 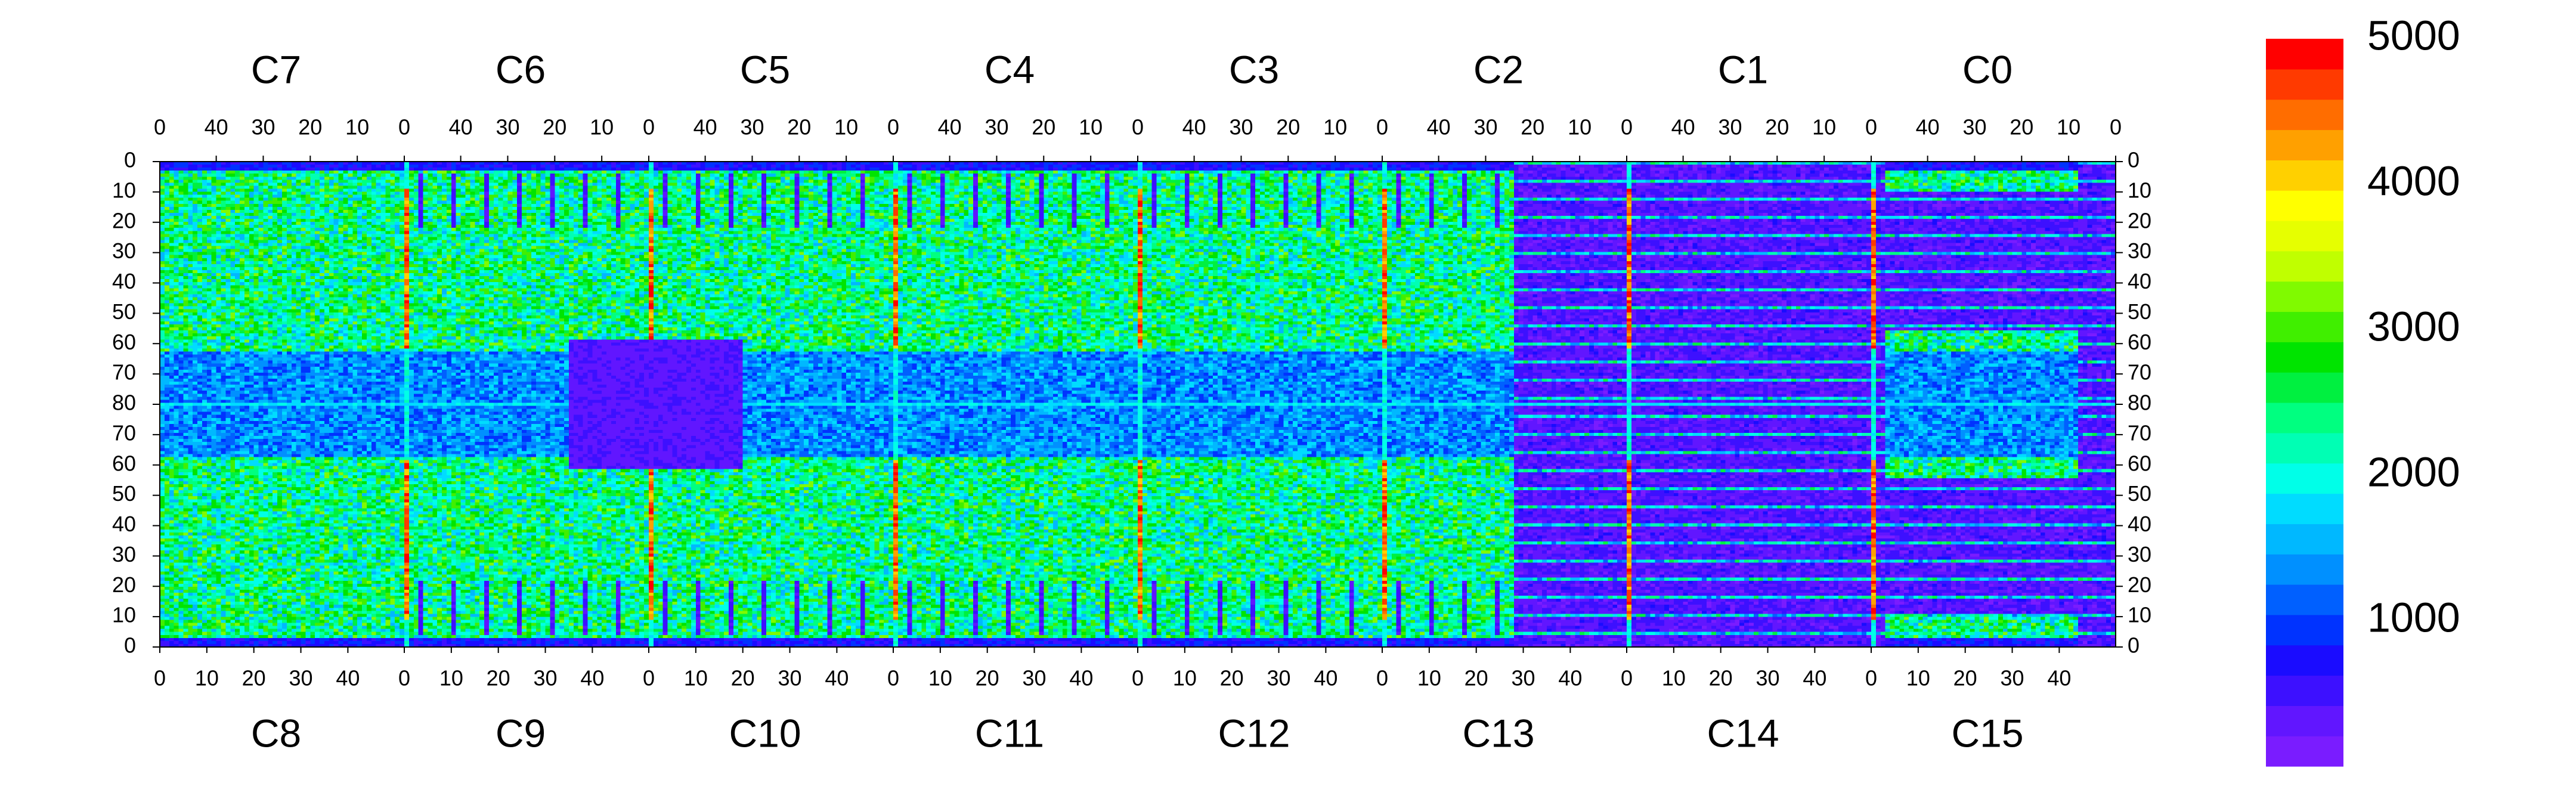 What do you see at coordinates (1254, 733) in the screenshot?
I see `bottom-chip-label: C12` at bounding box center [1254, 733].